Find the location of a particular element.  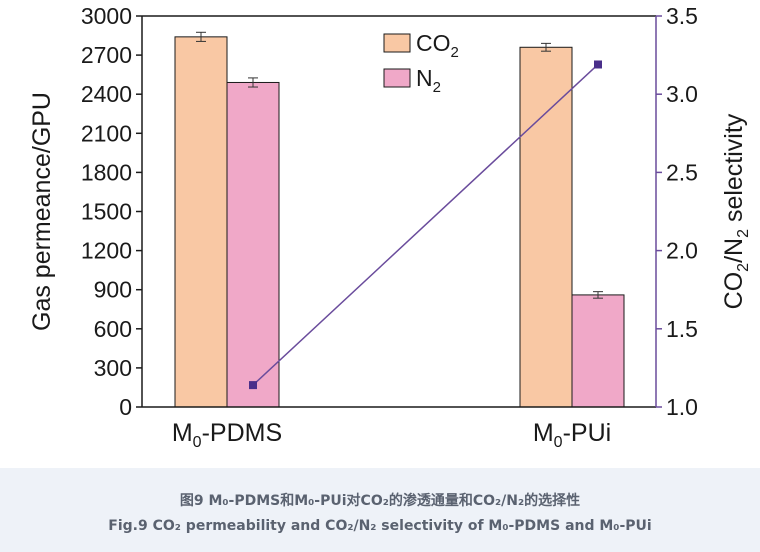

y-tick-label-6: 1800 is located at coordinates (106, 172).